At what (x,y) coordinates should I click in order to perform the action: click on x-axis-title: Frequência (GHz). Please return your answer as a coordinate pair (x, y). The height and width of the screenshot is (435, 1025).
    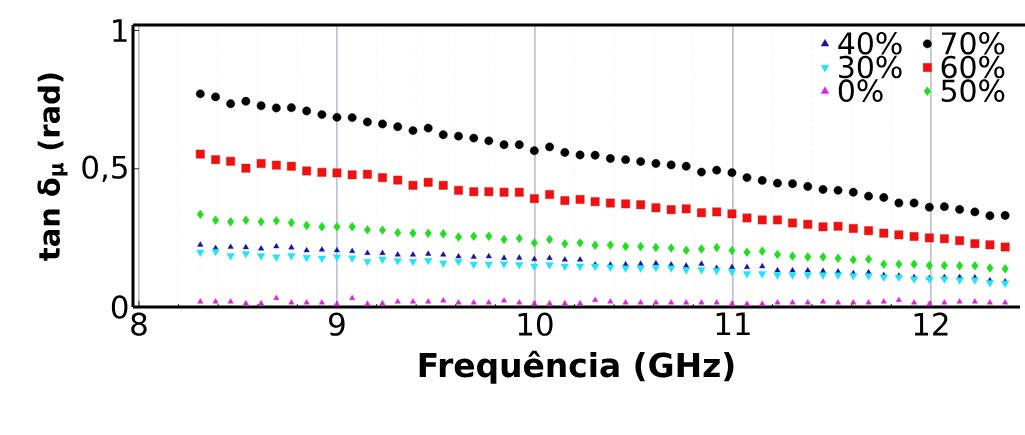
    Looking at the image, I should click on (576, 367).